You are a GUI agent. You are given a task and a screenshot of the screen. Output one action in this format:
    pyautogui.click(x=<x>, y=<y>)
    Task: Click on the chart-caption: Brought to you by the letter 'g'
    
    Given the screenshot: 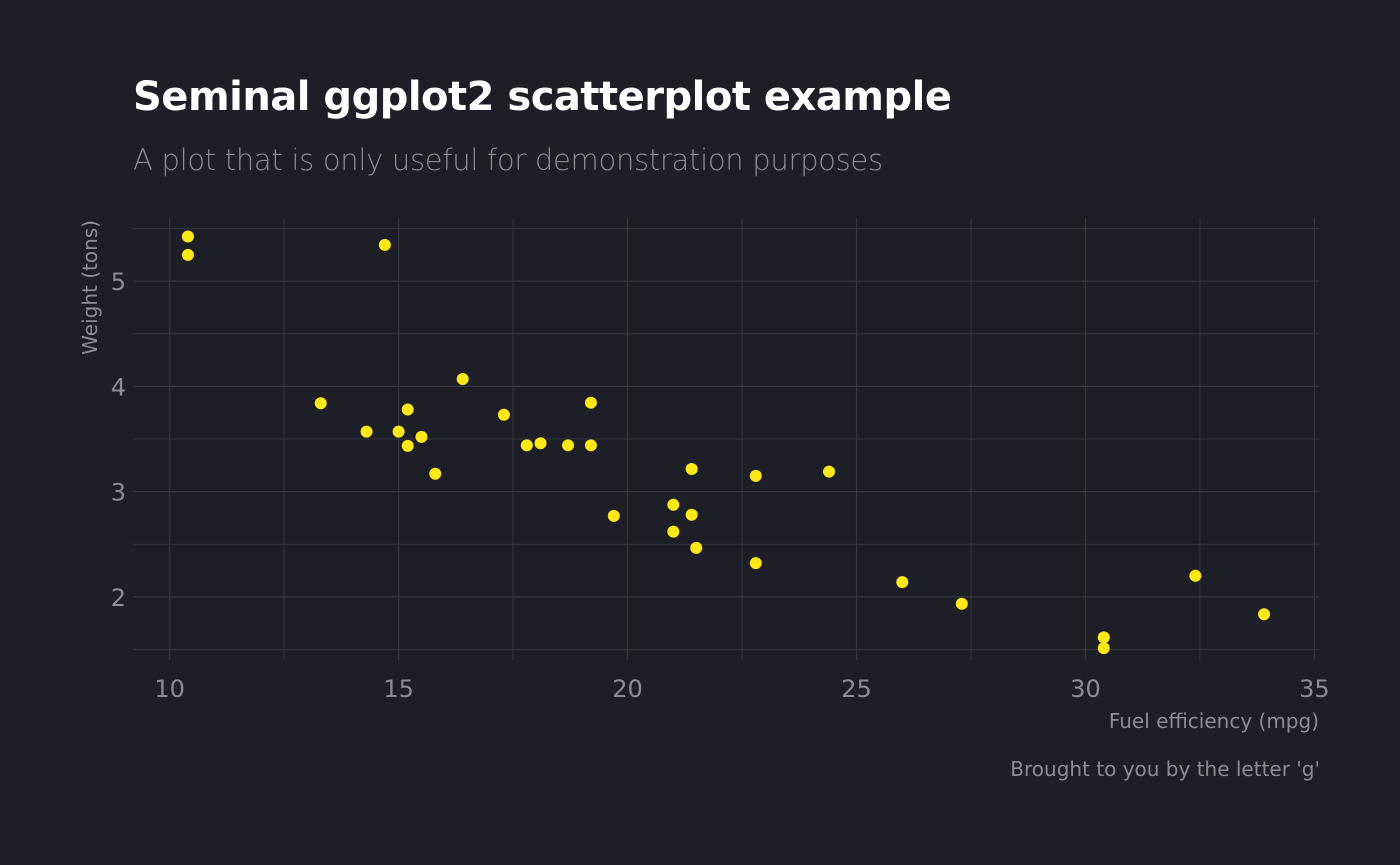 What is the action you would take?
    pyautogui.click(x=1165, y=769)
    